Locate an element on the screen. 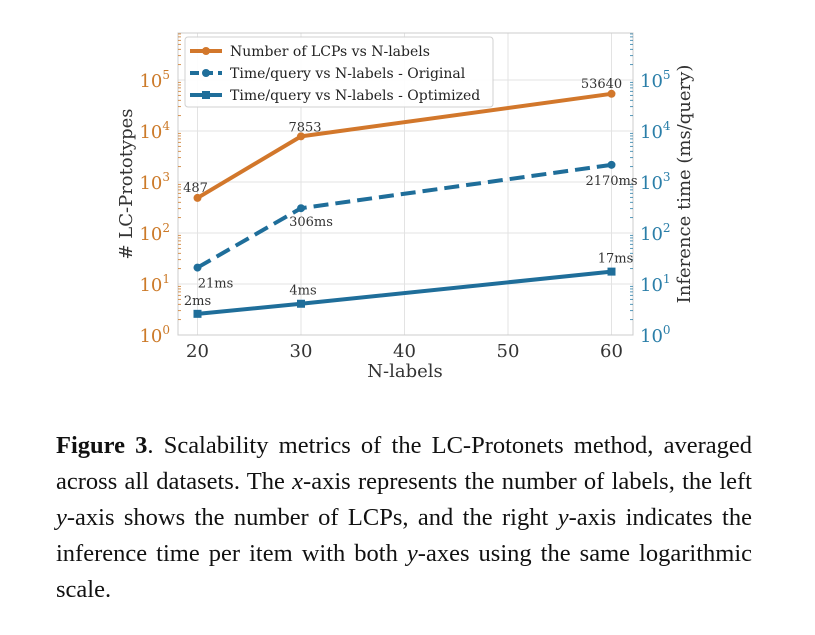  y-right-tick-exponent: 5 is located at coordinates (667, 75).